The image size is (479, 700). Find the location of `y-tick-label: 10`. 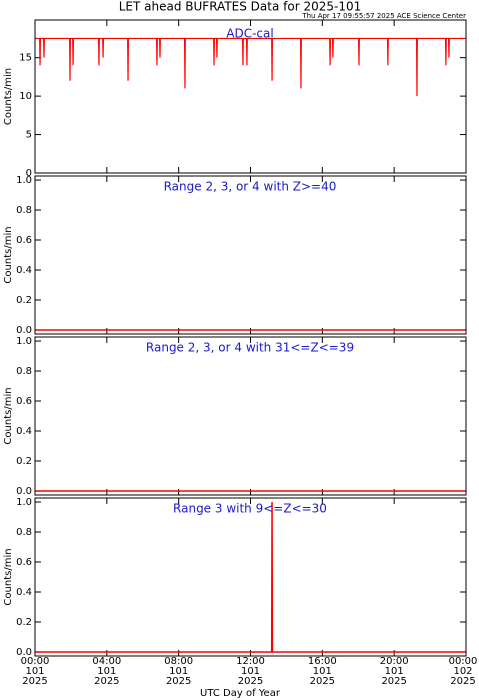

y-tick-label: 10 is located at coordinates (25, 96).